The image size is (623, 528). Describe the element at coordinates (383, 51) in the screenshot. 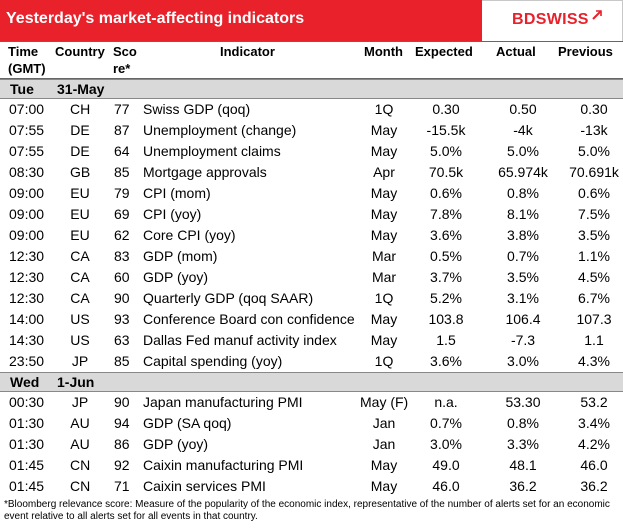

I see `col-month: Month` at that location.